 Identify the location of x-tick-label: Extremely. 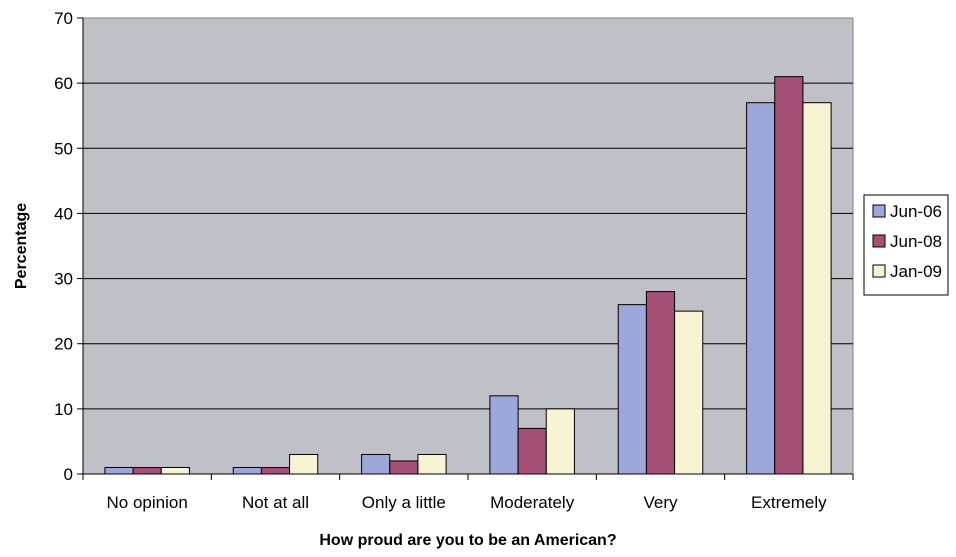
(789, 502).